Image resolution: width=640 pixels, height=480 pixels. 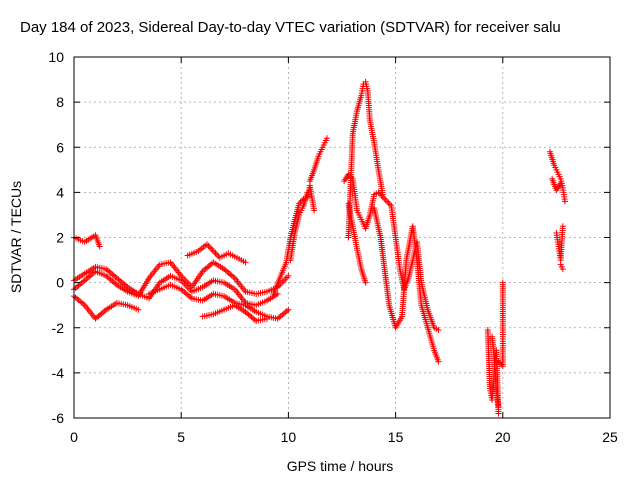 I want to click on series-P, so click(x=495, y=371).